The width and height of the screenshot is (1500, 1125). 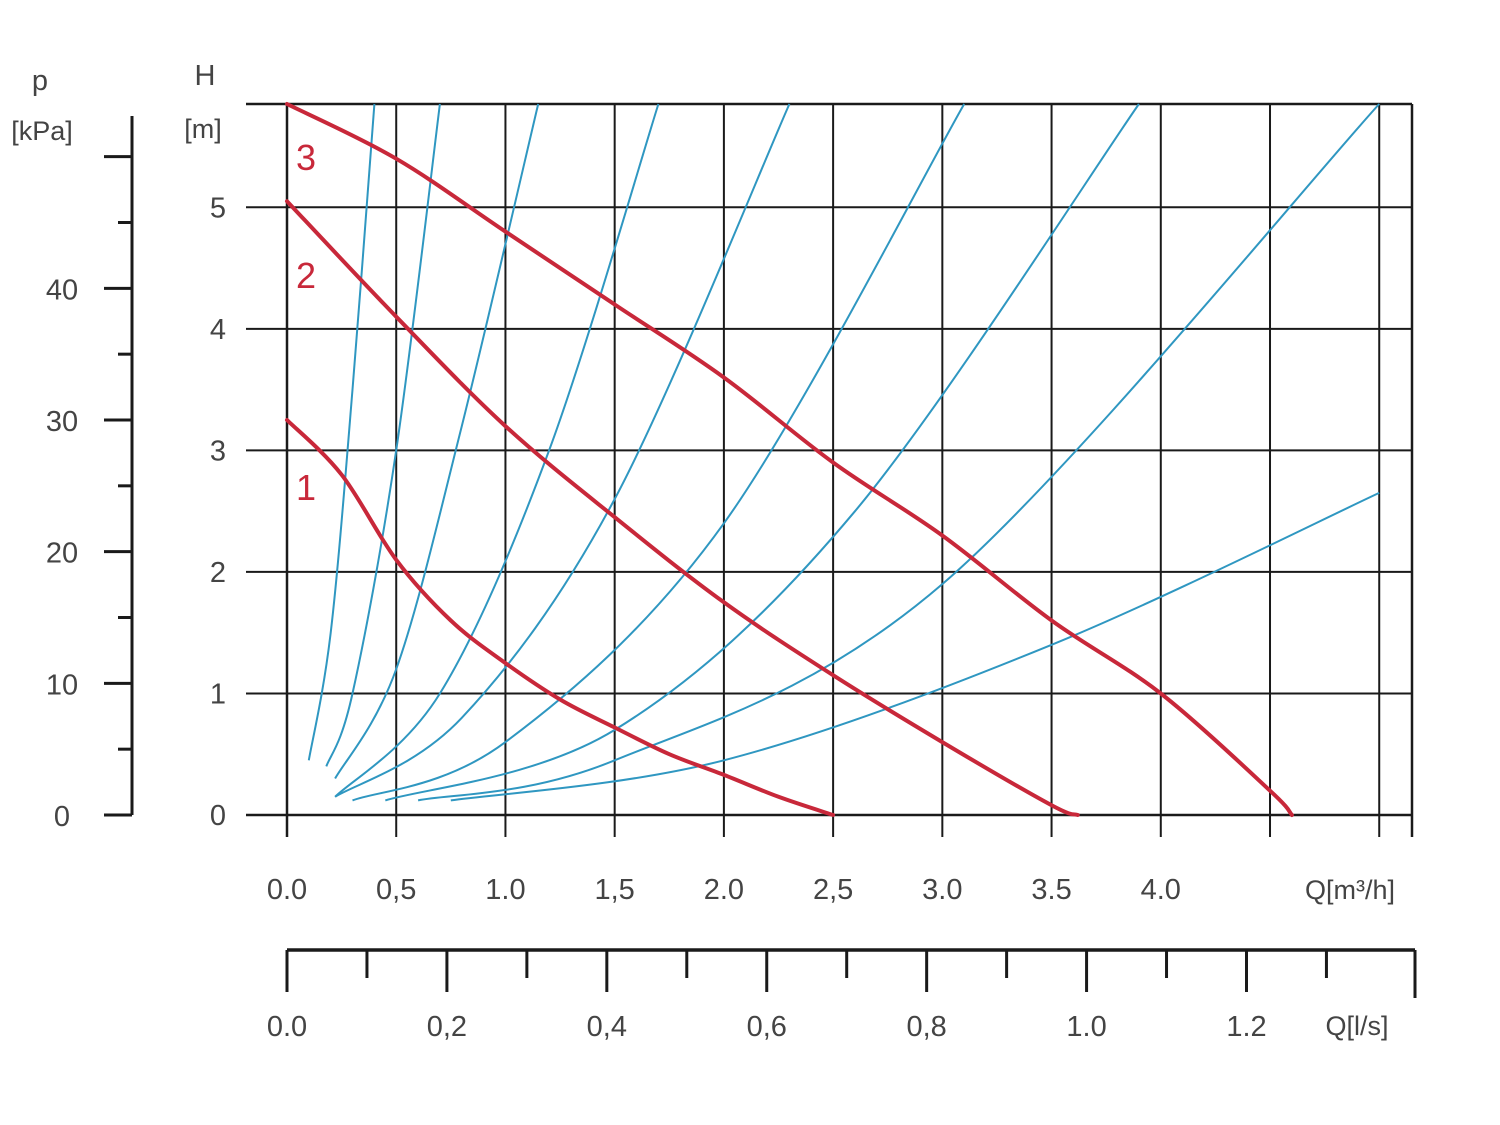 What do you see at coordinates (607, 1027) in the screenshot?
I see `qls-tick-label-2: 0,4` at bounding box center [607, 1027].